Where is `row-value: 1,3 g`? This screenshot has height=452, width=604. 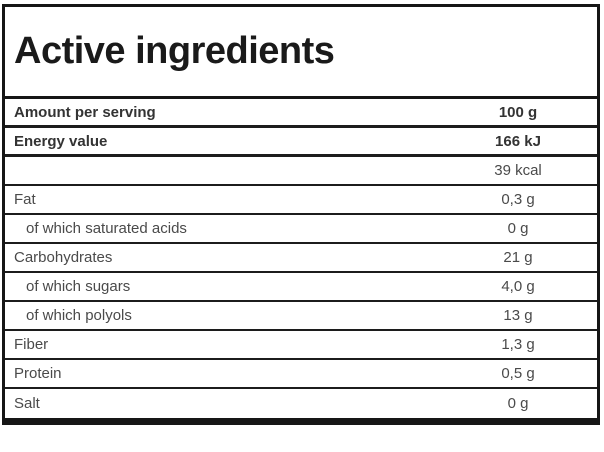 row-value: 1,3 g is located at coordinates (518, 344).